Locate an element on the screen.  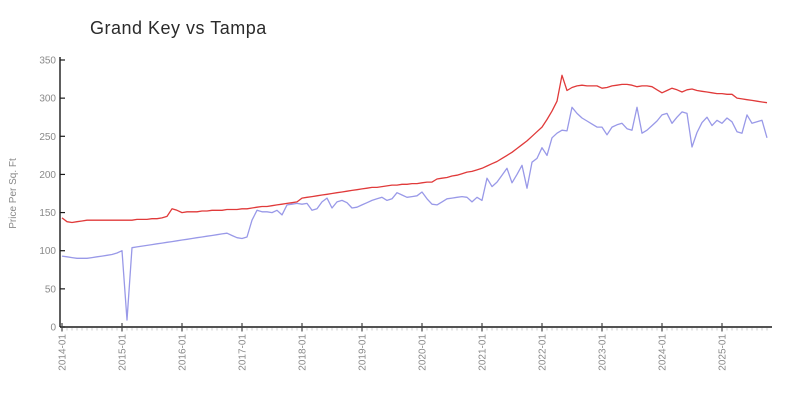
x-tick-label: 2024-01 is located at coordinates (663, 352).